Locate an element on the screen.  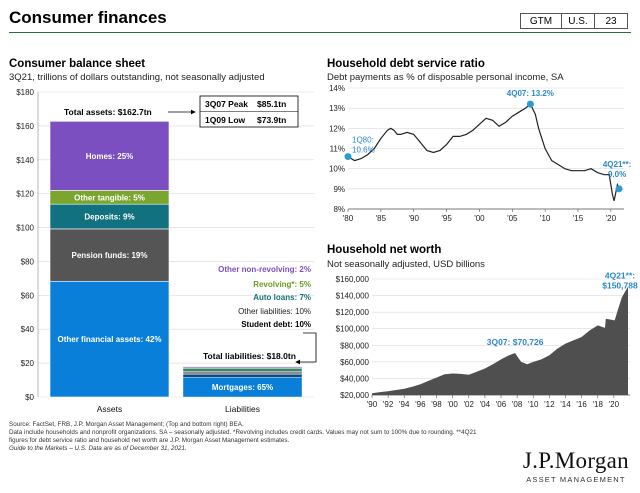
brand-logo: J.P.Morgan ASSET MANAGEMENT is located at coordinates (576, 466).